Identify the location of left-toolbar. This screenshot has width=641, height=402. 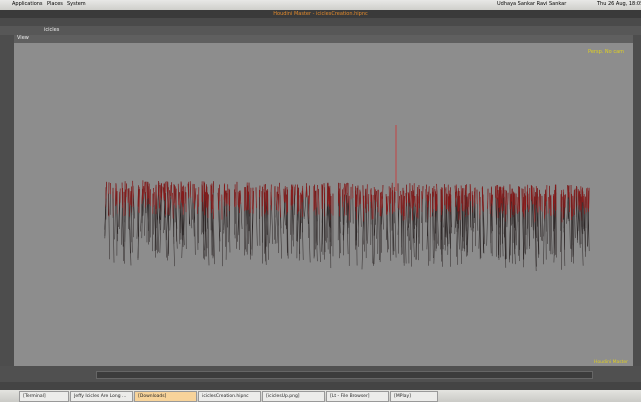
(7, 200).